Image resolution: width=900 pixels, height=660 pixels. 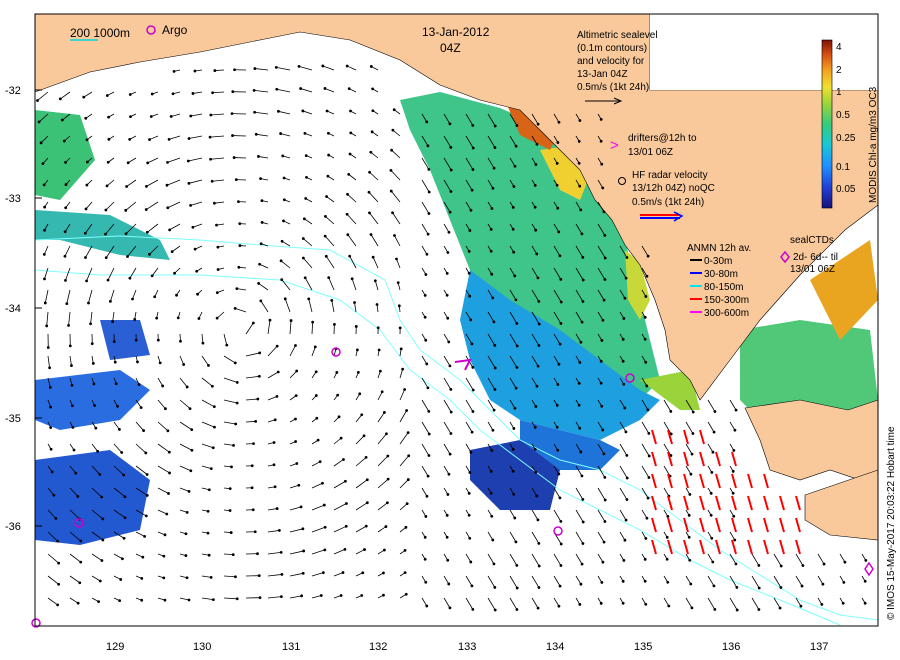 What do you see at coordinates (869, 569) in the screenshot?
I see `seal-ctd-marker` at bounding box center [869, 569].